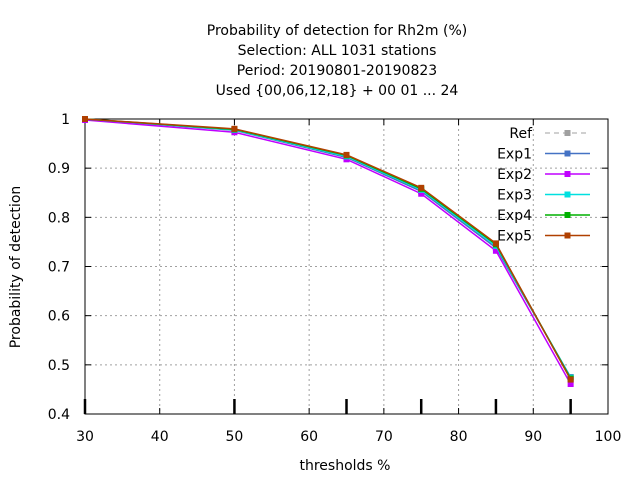  Describe the element at coordinates (514, 175) in the screenshot. I see `legend-label: Exp2` at that location.